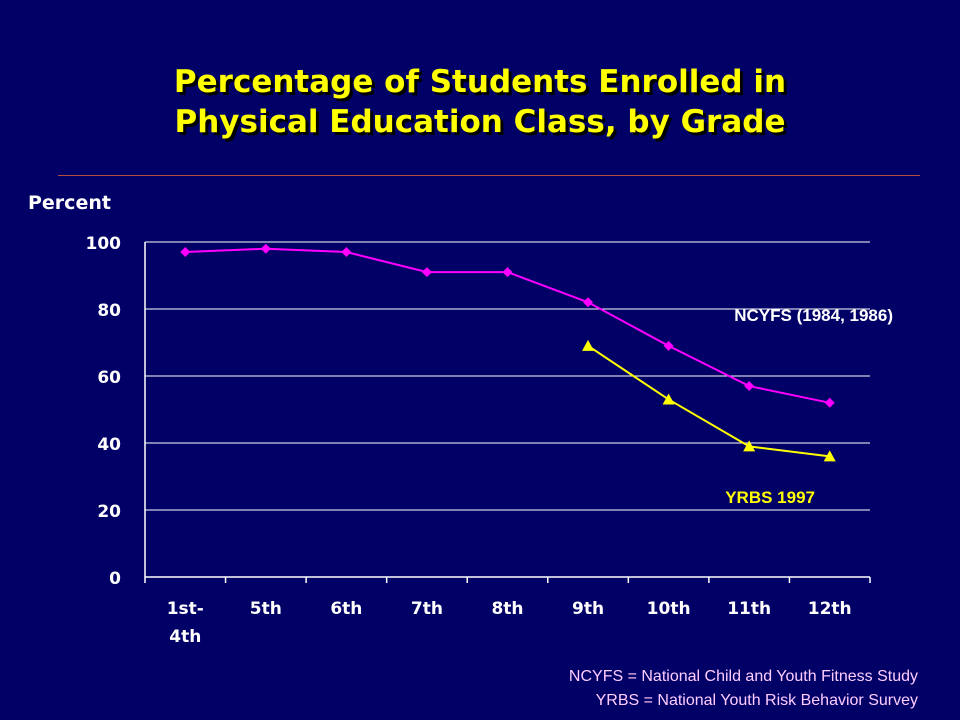 This screenshot has width=960, height=720. I want to click on x-tick-label: 4th, so click(185, 637).